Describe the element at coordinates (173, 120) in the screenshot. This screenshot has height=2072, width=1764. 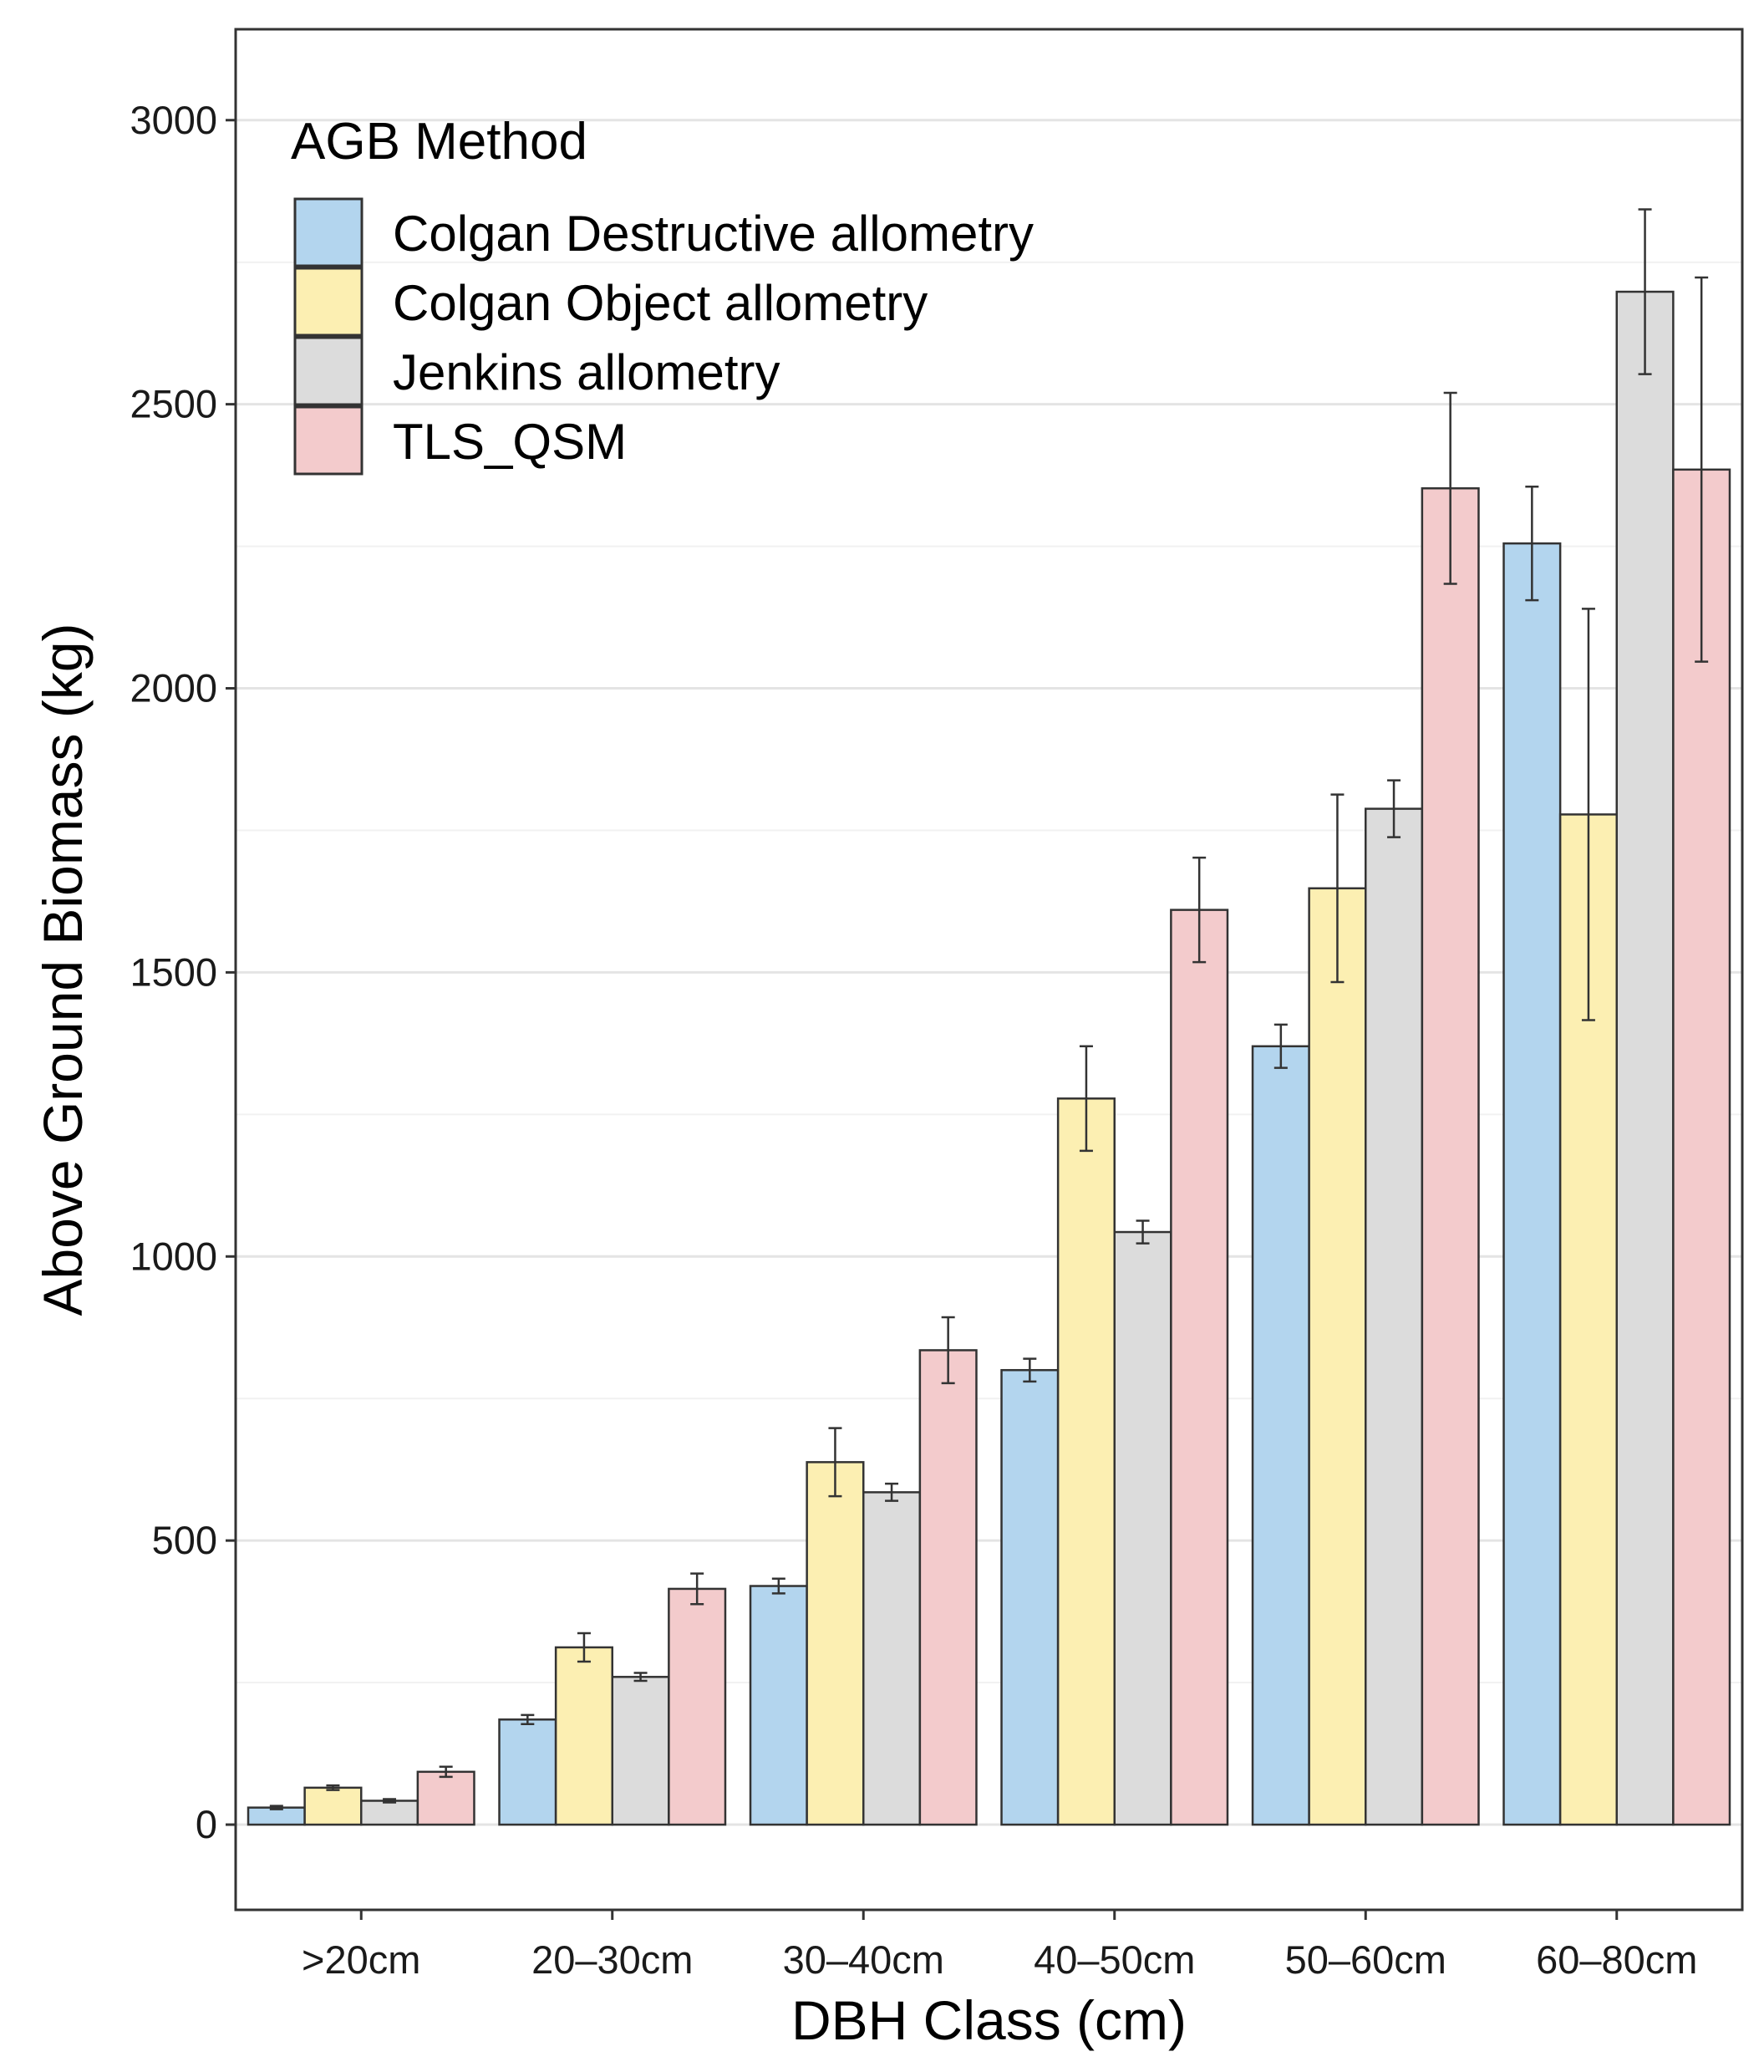
I see `y-tick-label: 3000` at that location.